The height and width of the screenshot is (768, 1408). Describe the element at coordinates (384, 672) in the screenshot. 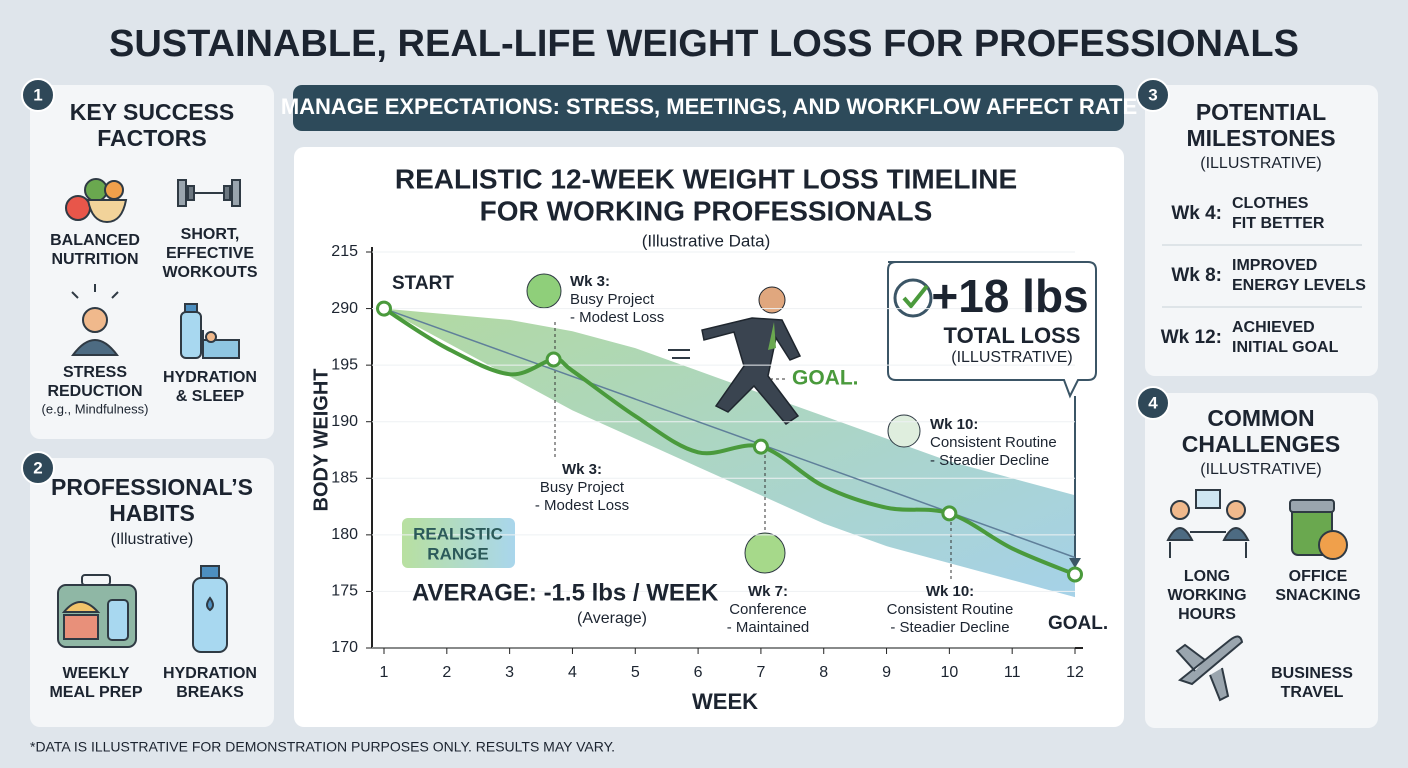

I see `x-tick-label: 1` at that location.